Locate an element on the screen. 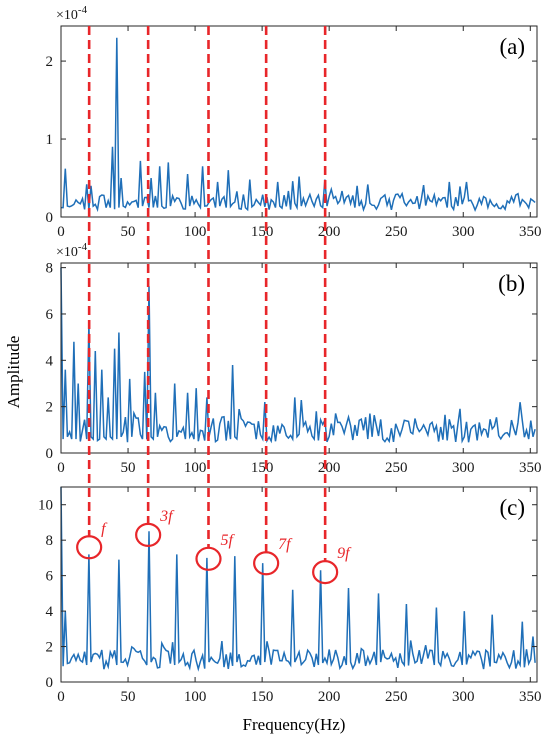 Image resolution: width=550 pixels, height=745 pixels. x-tick-label-c: 200 is located at coordinates (329, 697).